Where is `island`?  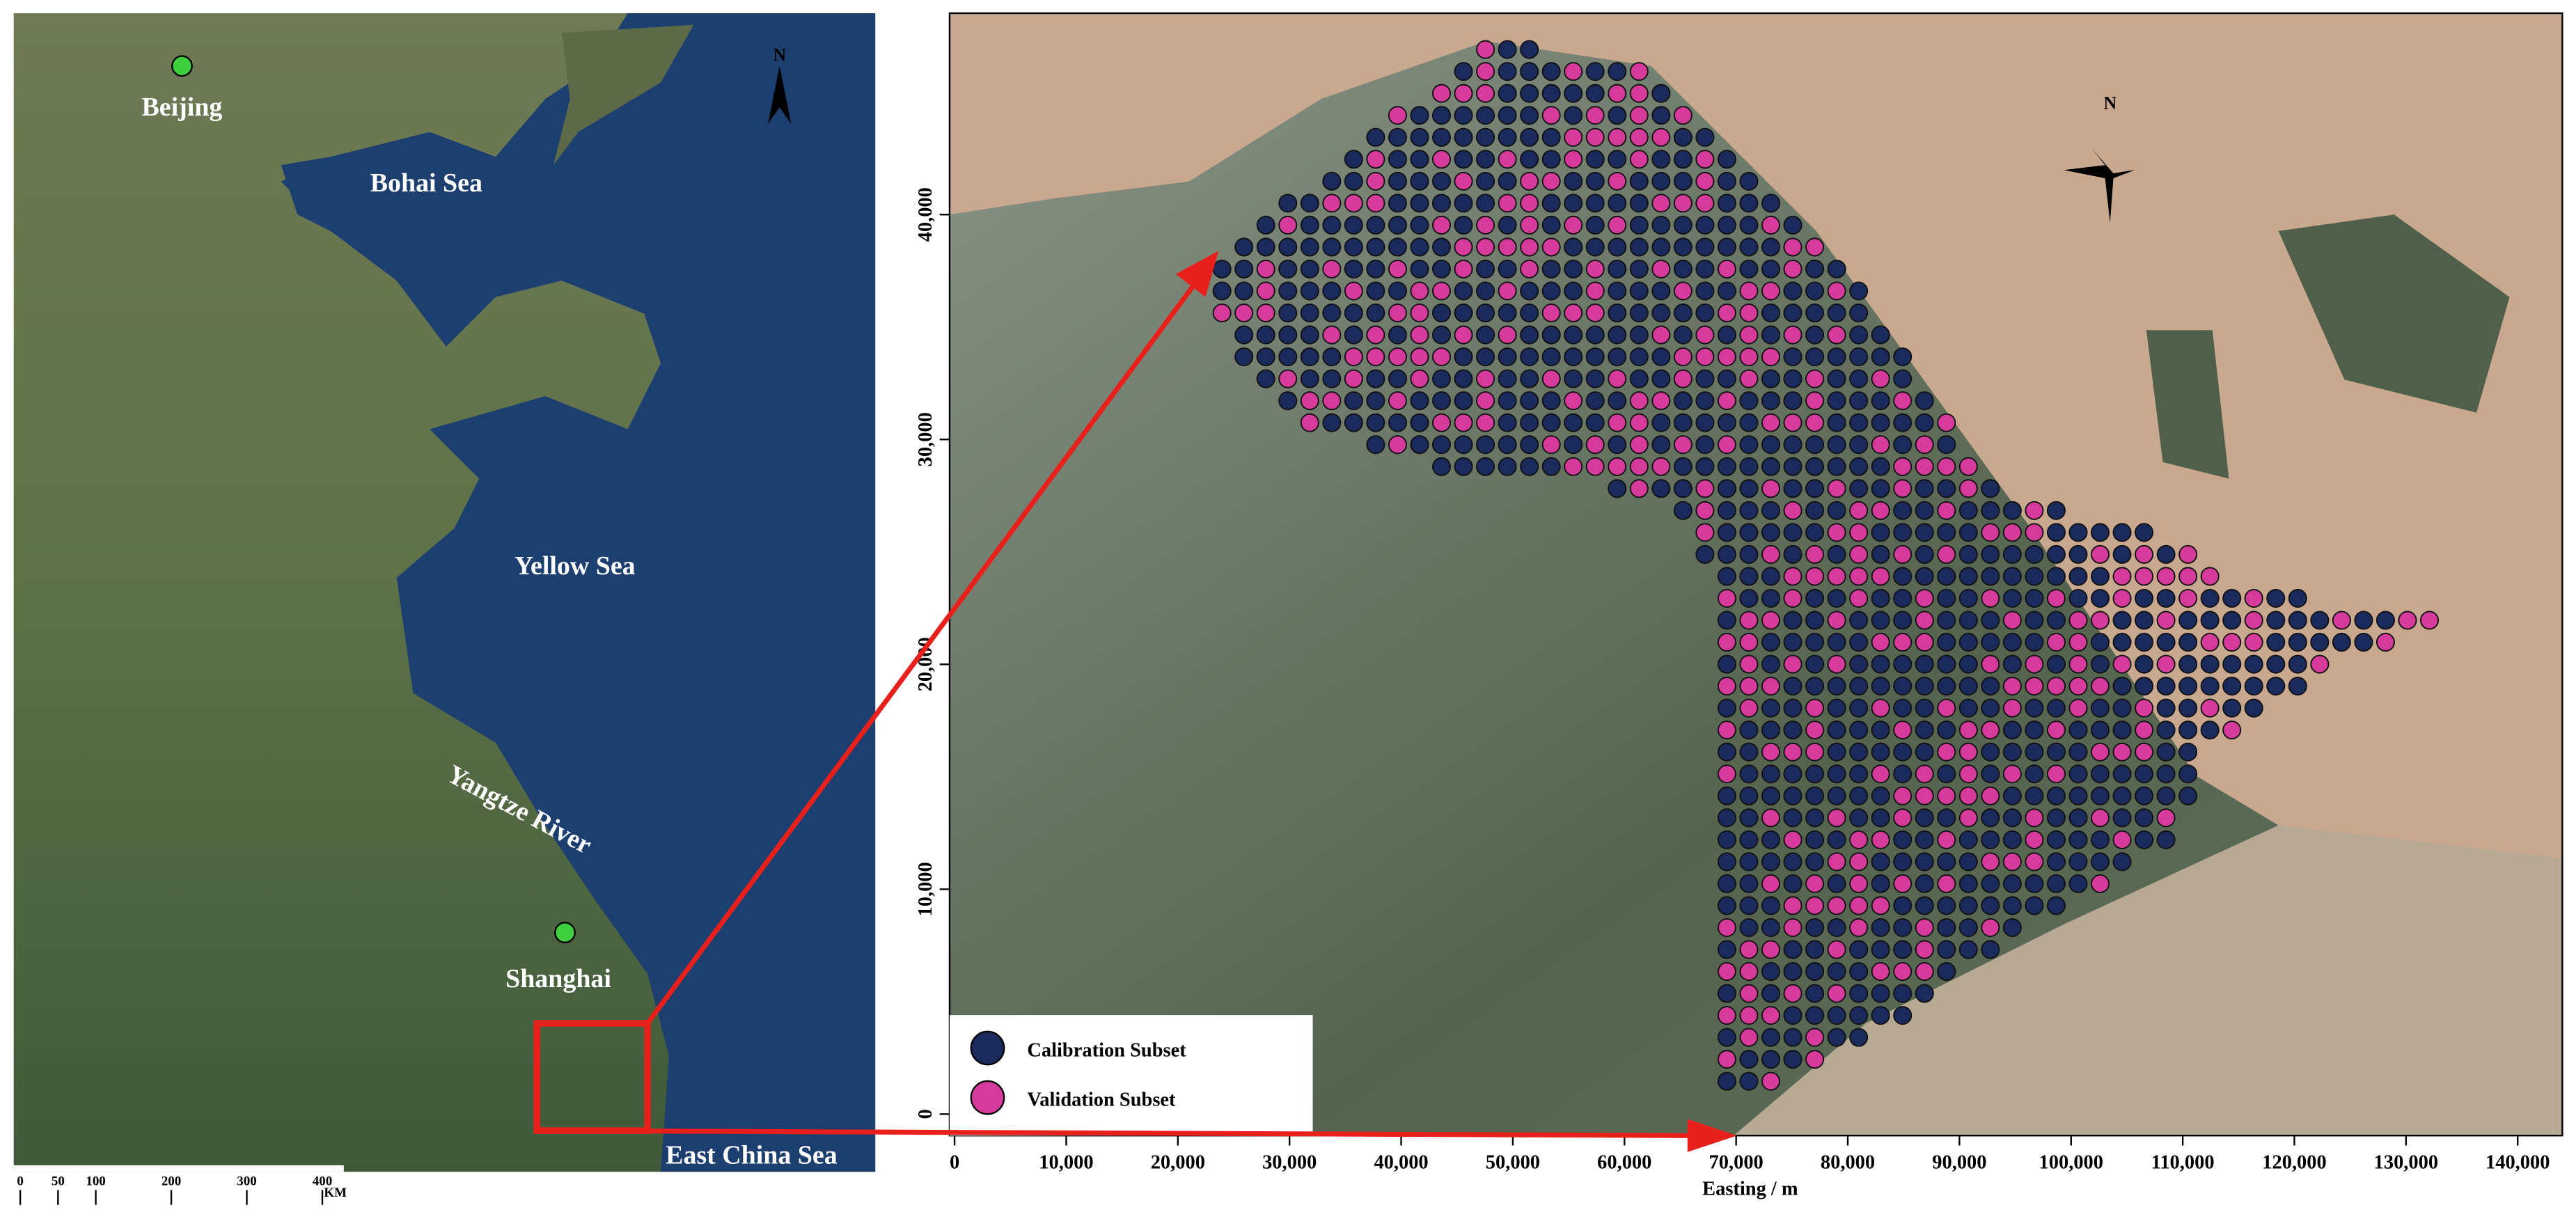
island is located at coordinates (2187, 405).